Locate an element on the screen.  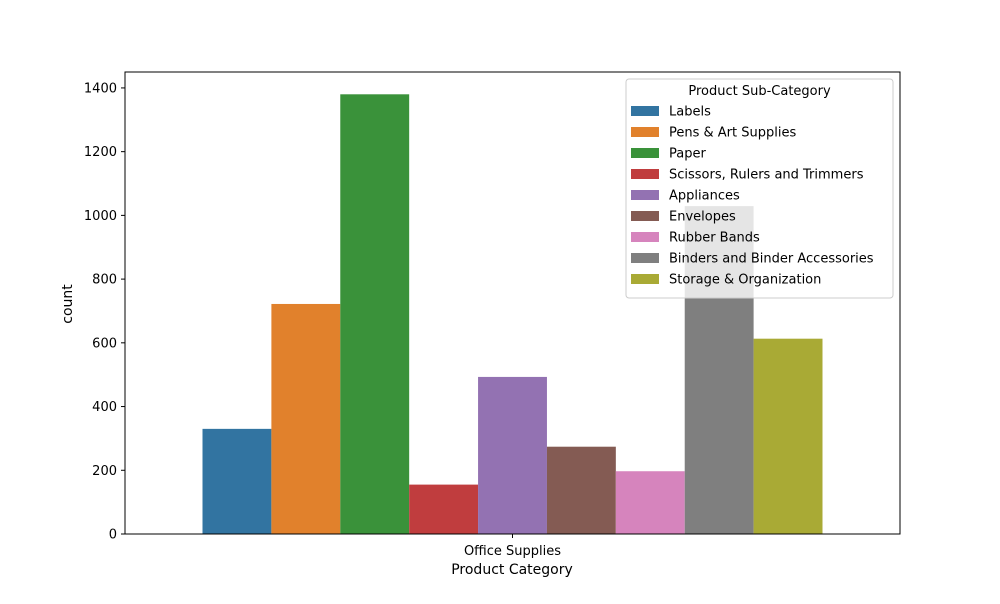
x-axis-label: Product Category is located at coordinates (512, 570).